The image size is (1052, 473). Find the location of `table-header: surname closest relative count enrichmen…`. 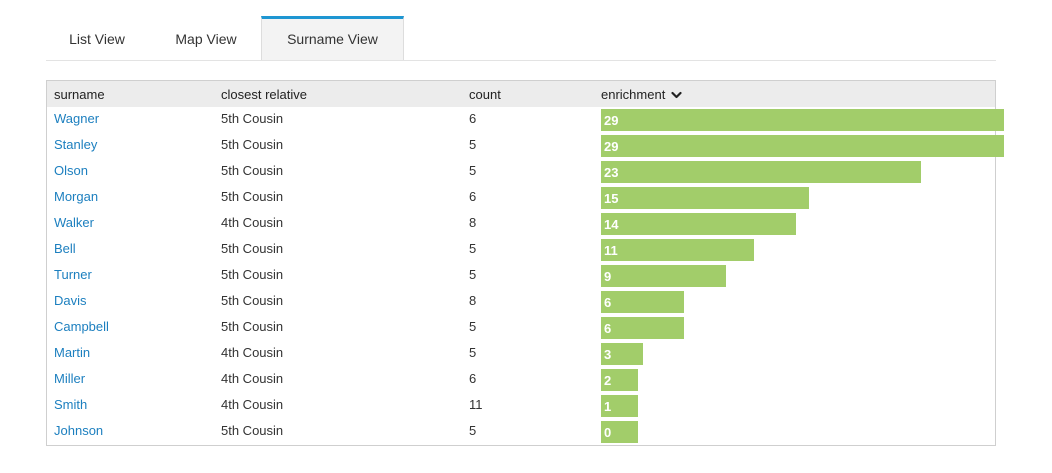

table-header: surname closest relative count enrichmen… is located at coordinates (521, 94).